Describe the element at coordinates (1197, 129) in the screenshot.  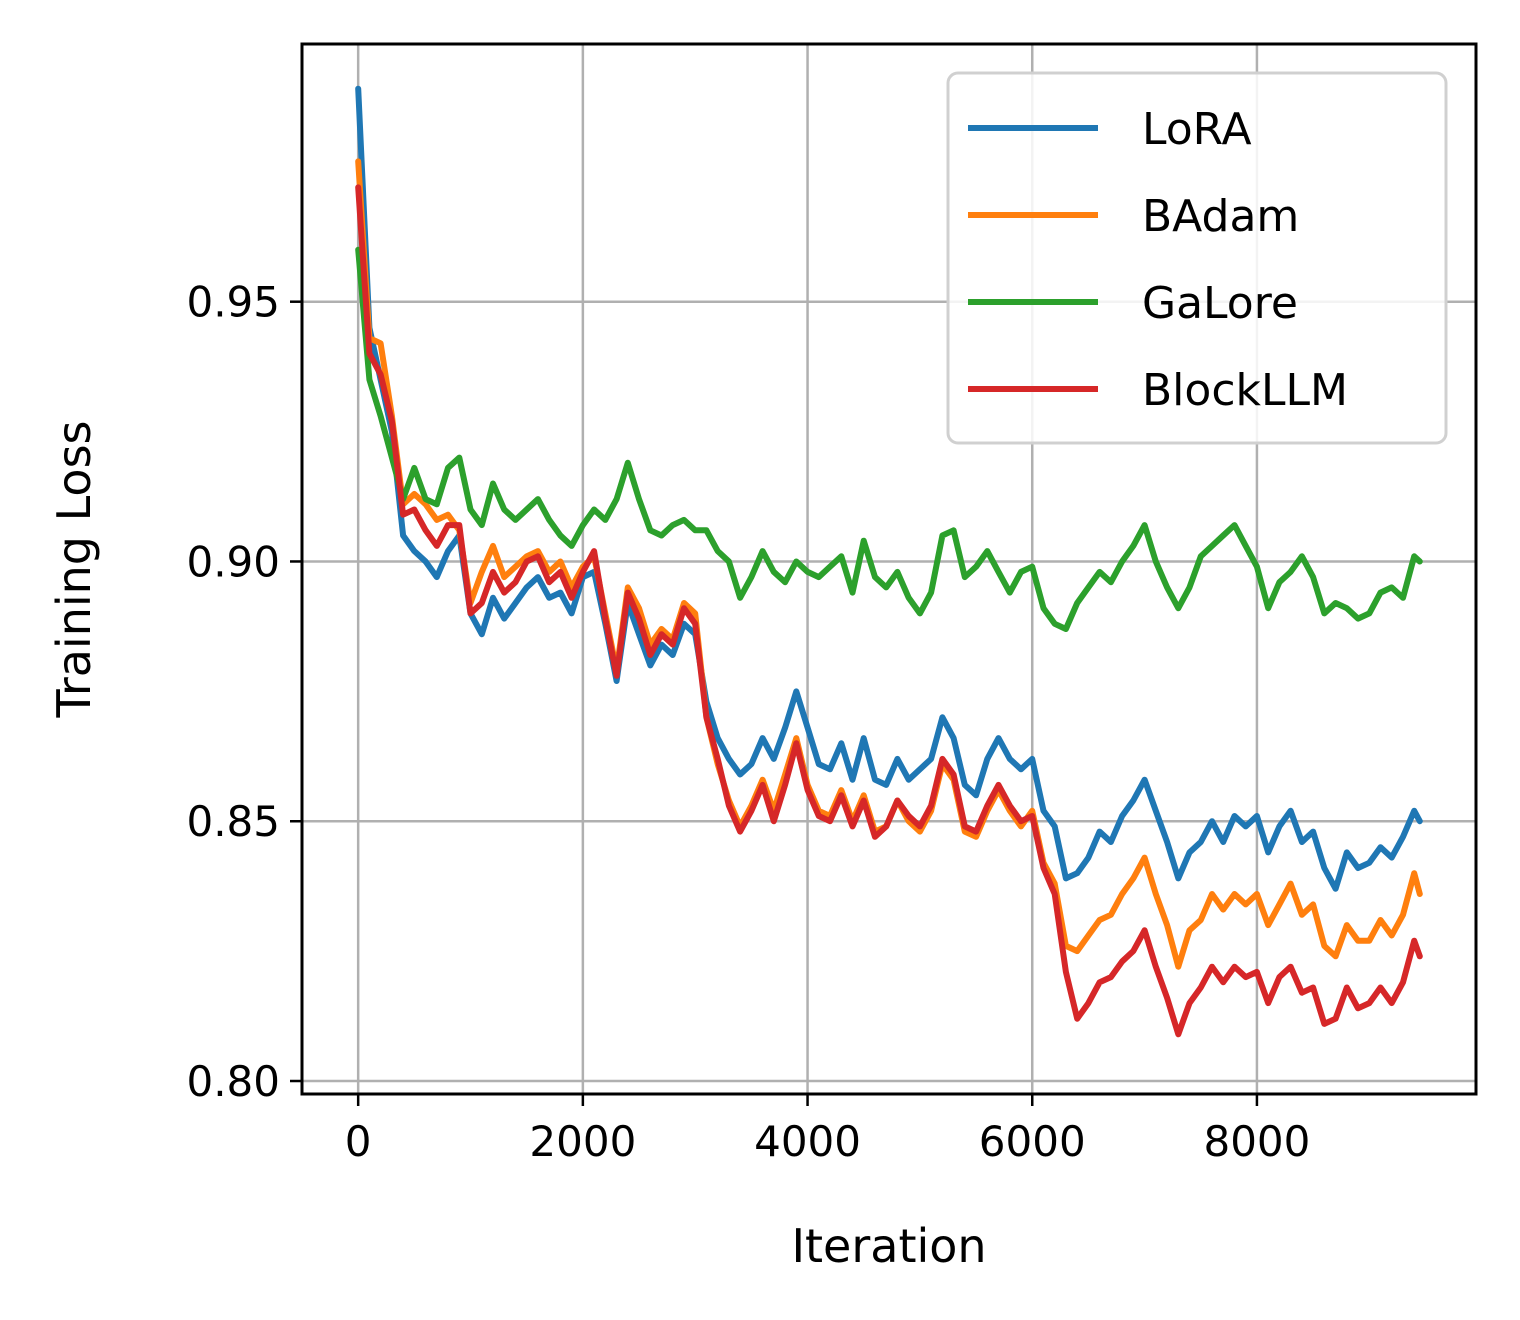
I see `legend-label-lora: LoRA` at that location.